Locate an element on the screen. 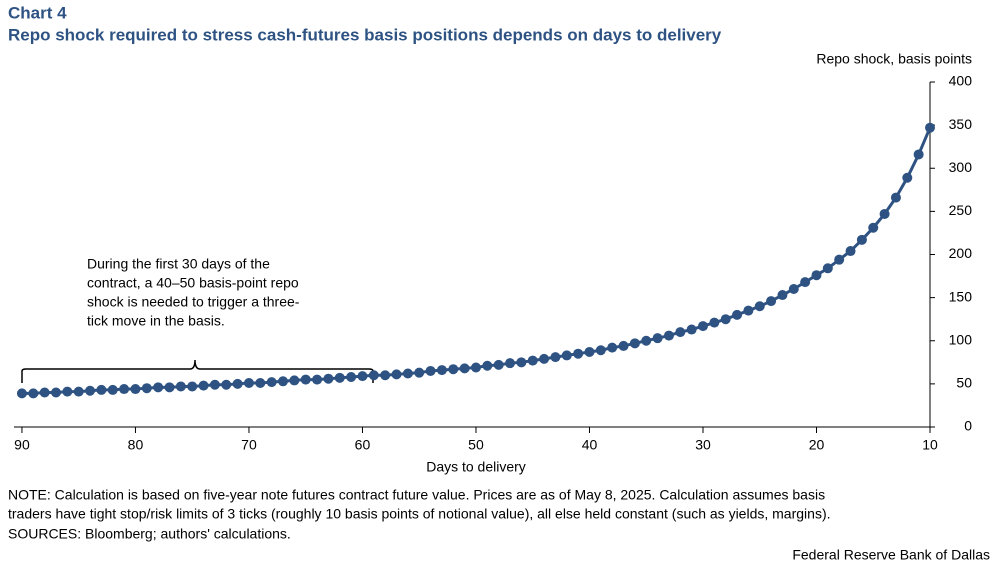 Image resolution: width=997 pixels, height=570 pixels. x-tick-label: 90 is located at coordinates (22, 445).